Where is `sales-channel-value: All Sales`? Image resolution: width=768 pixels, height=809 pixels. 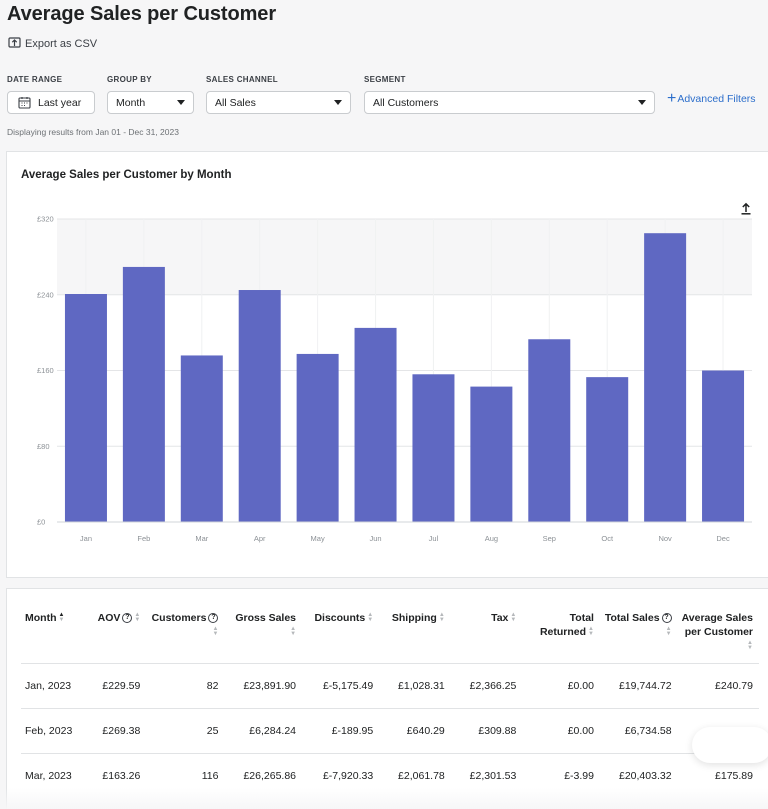 sales-channel-value: All Sales is located at coordinates (235, 102).